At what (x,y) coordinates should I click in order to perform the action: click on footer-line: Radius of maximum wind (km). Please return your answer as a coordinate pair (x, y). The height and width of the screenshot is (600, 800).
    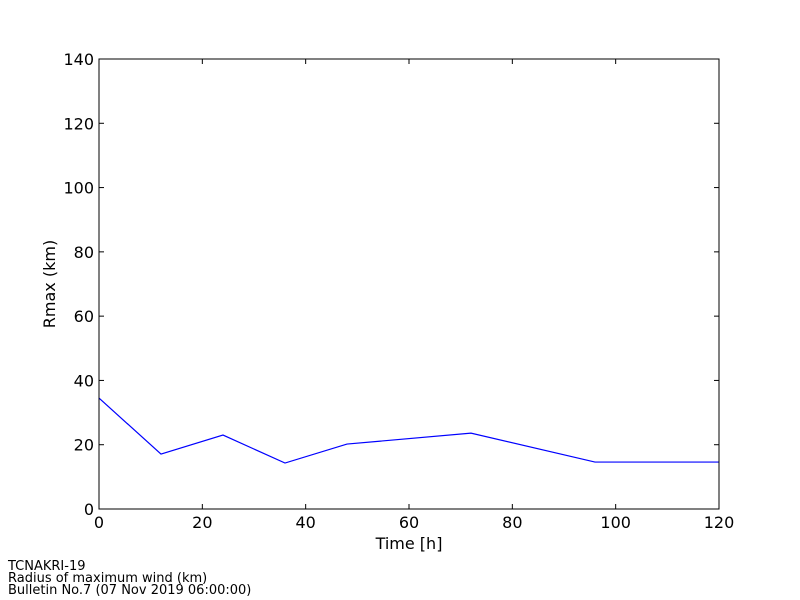
    Looking at the image, I should click on (107, 578).